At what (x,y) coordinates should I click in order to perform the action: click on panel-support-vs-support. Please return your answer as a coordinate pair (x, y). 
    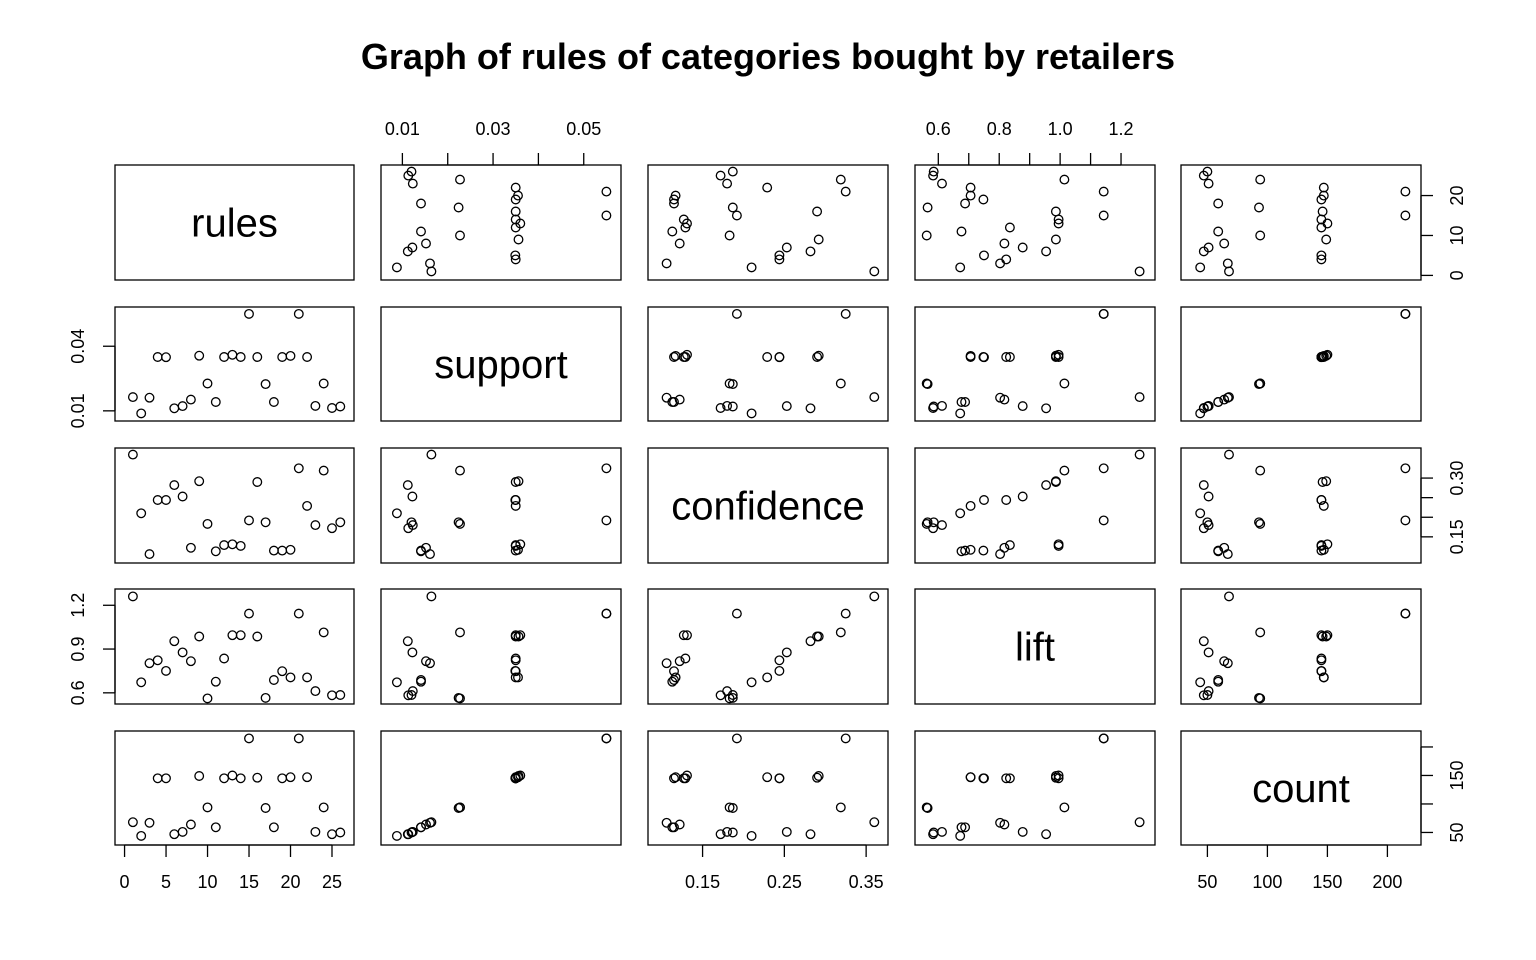
    Looking at the image, I should click on (501, 364).